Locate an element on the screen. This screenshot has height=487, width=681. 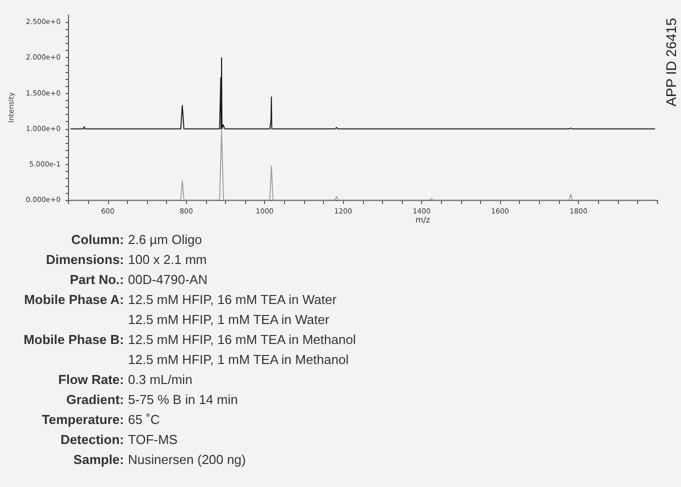
text: APP ID 26415 is located at coordinates (671, 62).